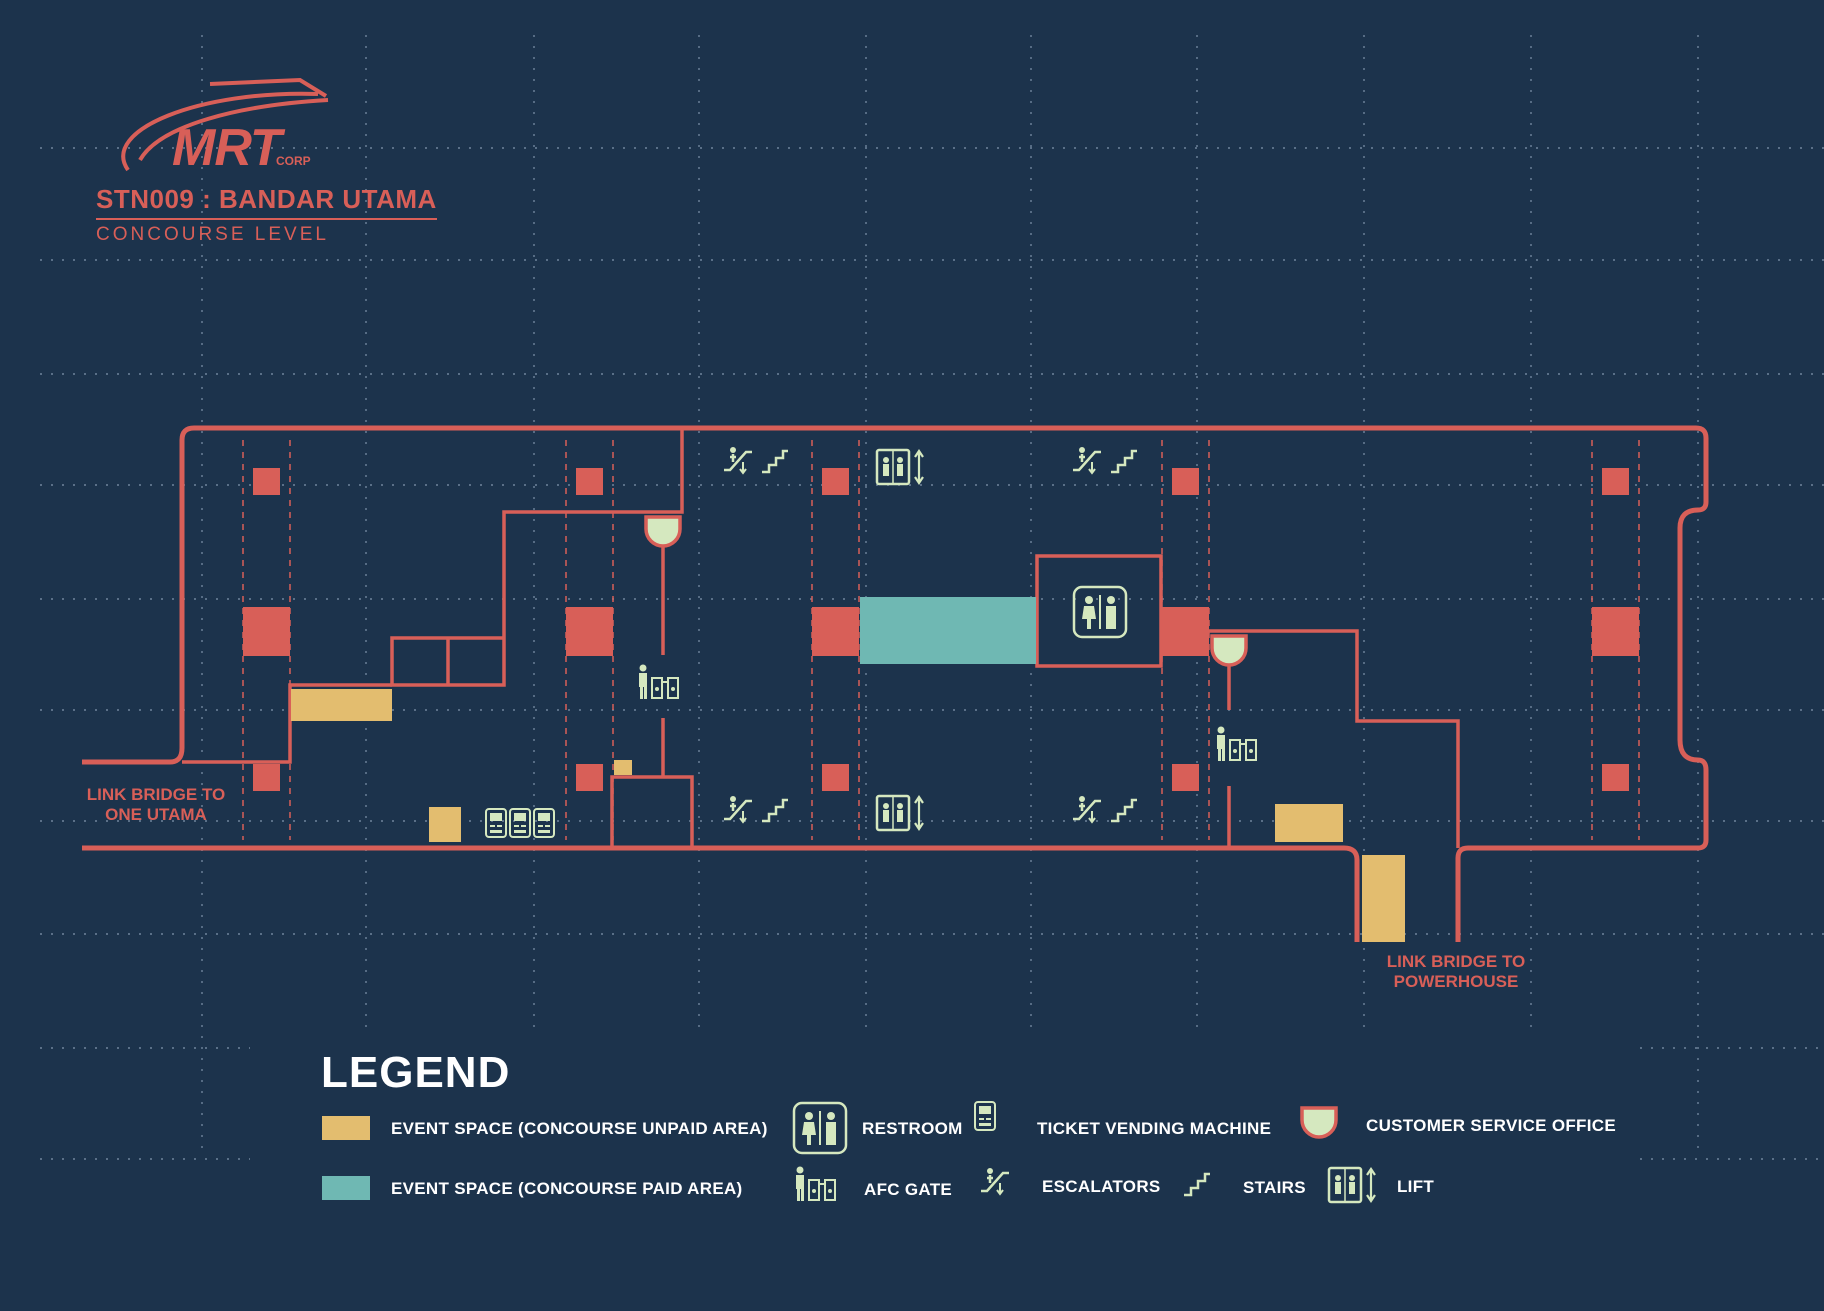 The height and width of the screenshot is (1311, 1824). What do you see at coordinates (848, 815) in the screenshot?
I see `event-space-unpaid` at bounding box center [848, 815].